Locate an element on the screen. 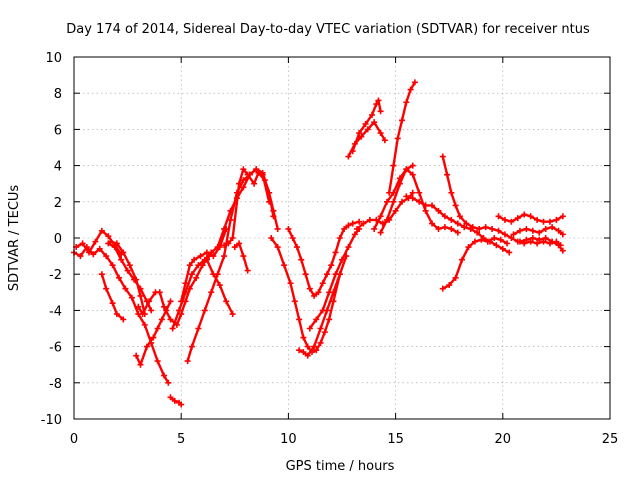 The image size is (640, 480). y-tick-label: -10 is located at coordinates (51, 420).